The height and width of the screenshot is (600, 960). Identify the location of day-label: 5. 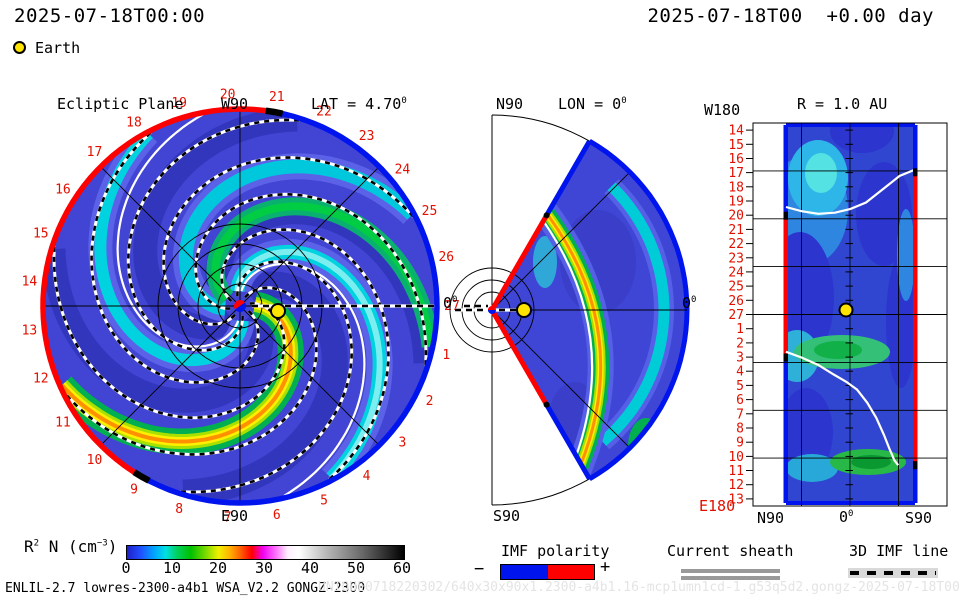
(740, 386).